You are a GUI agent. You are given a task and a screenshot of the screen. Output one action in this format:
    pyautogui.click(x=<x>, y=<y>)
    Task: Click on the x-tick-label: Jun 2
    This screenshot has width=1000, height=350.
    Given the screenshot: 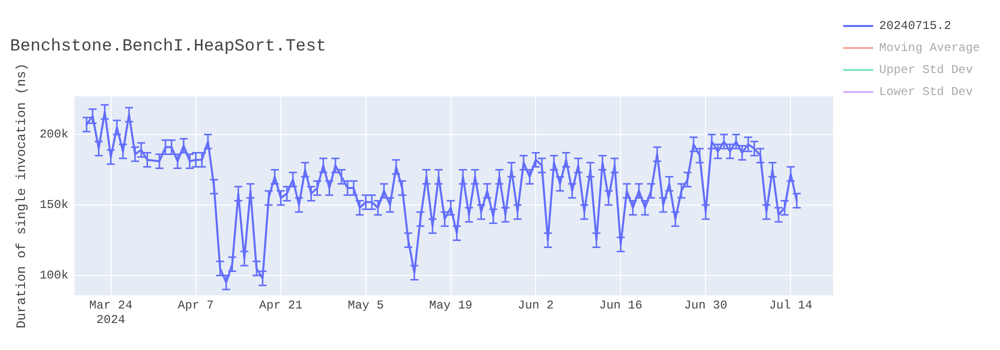 What is the action you would take?
    pyautogui.click(x=536, y=305)
    